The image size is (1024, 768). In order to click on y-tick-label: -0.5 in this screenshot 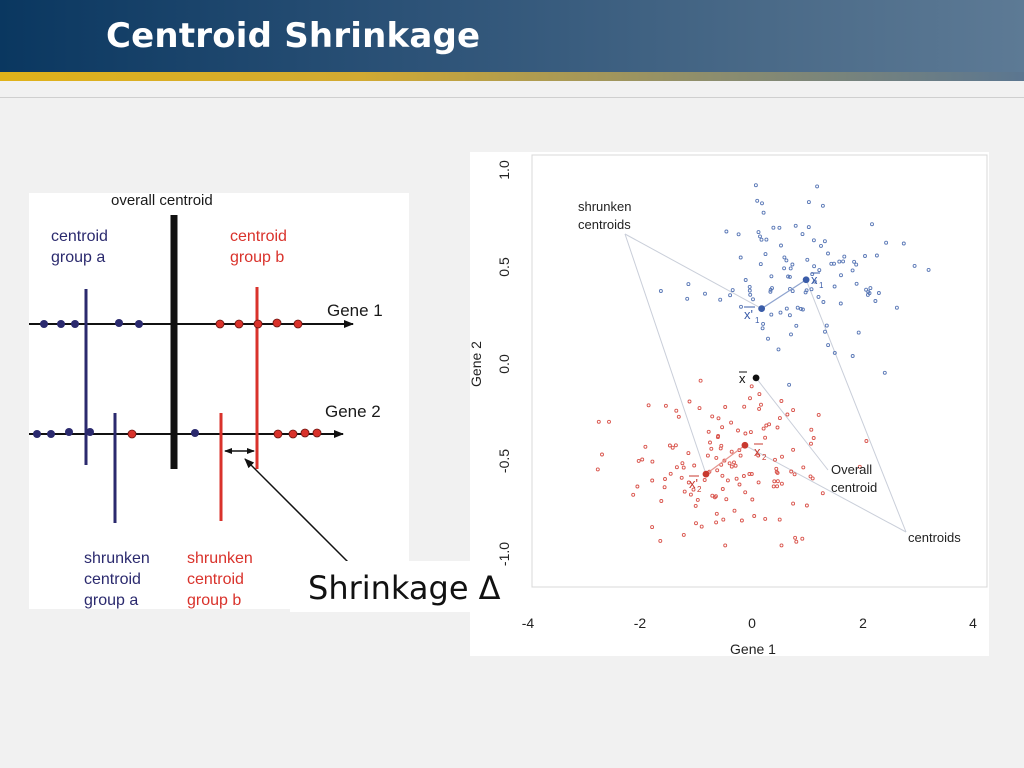, I will do `click(504, 461)`.